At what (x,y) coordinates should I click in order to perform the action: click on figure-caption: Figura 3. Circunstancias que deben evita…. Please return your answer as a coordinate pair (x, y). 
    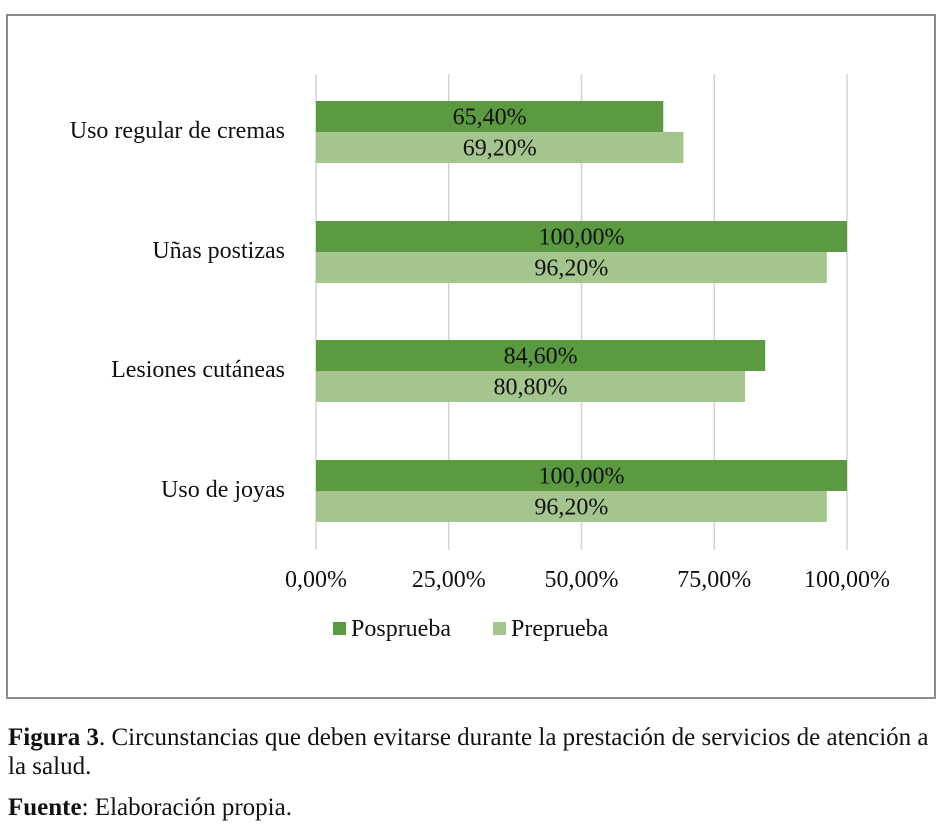
    Looking at the image, I should click on (473, 752).